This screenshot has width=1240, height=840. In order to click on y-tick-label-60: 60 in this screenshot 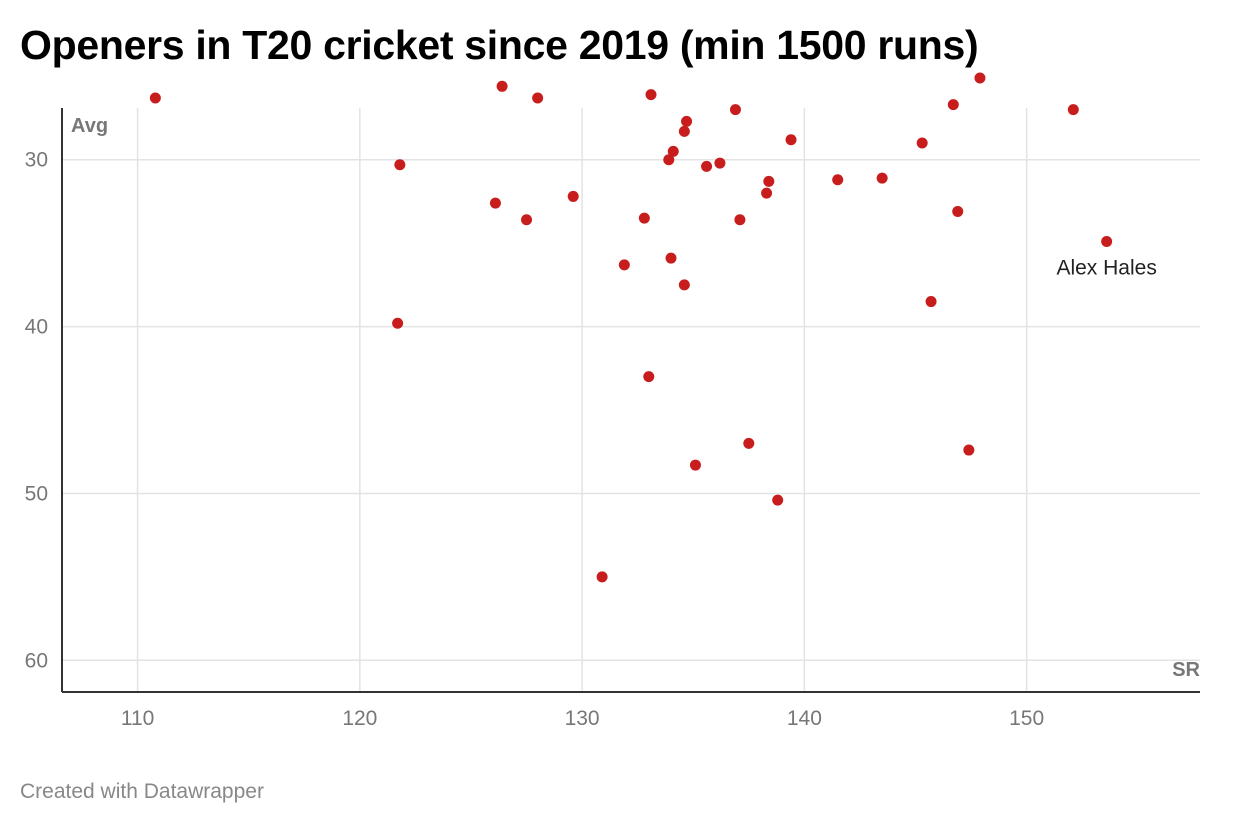, I will do `click(36, 660)`.